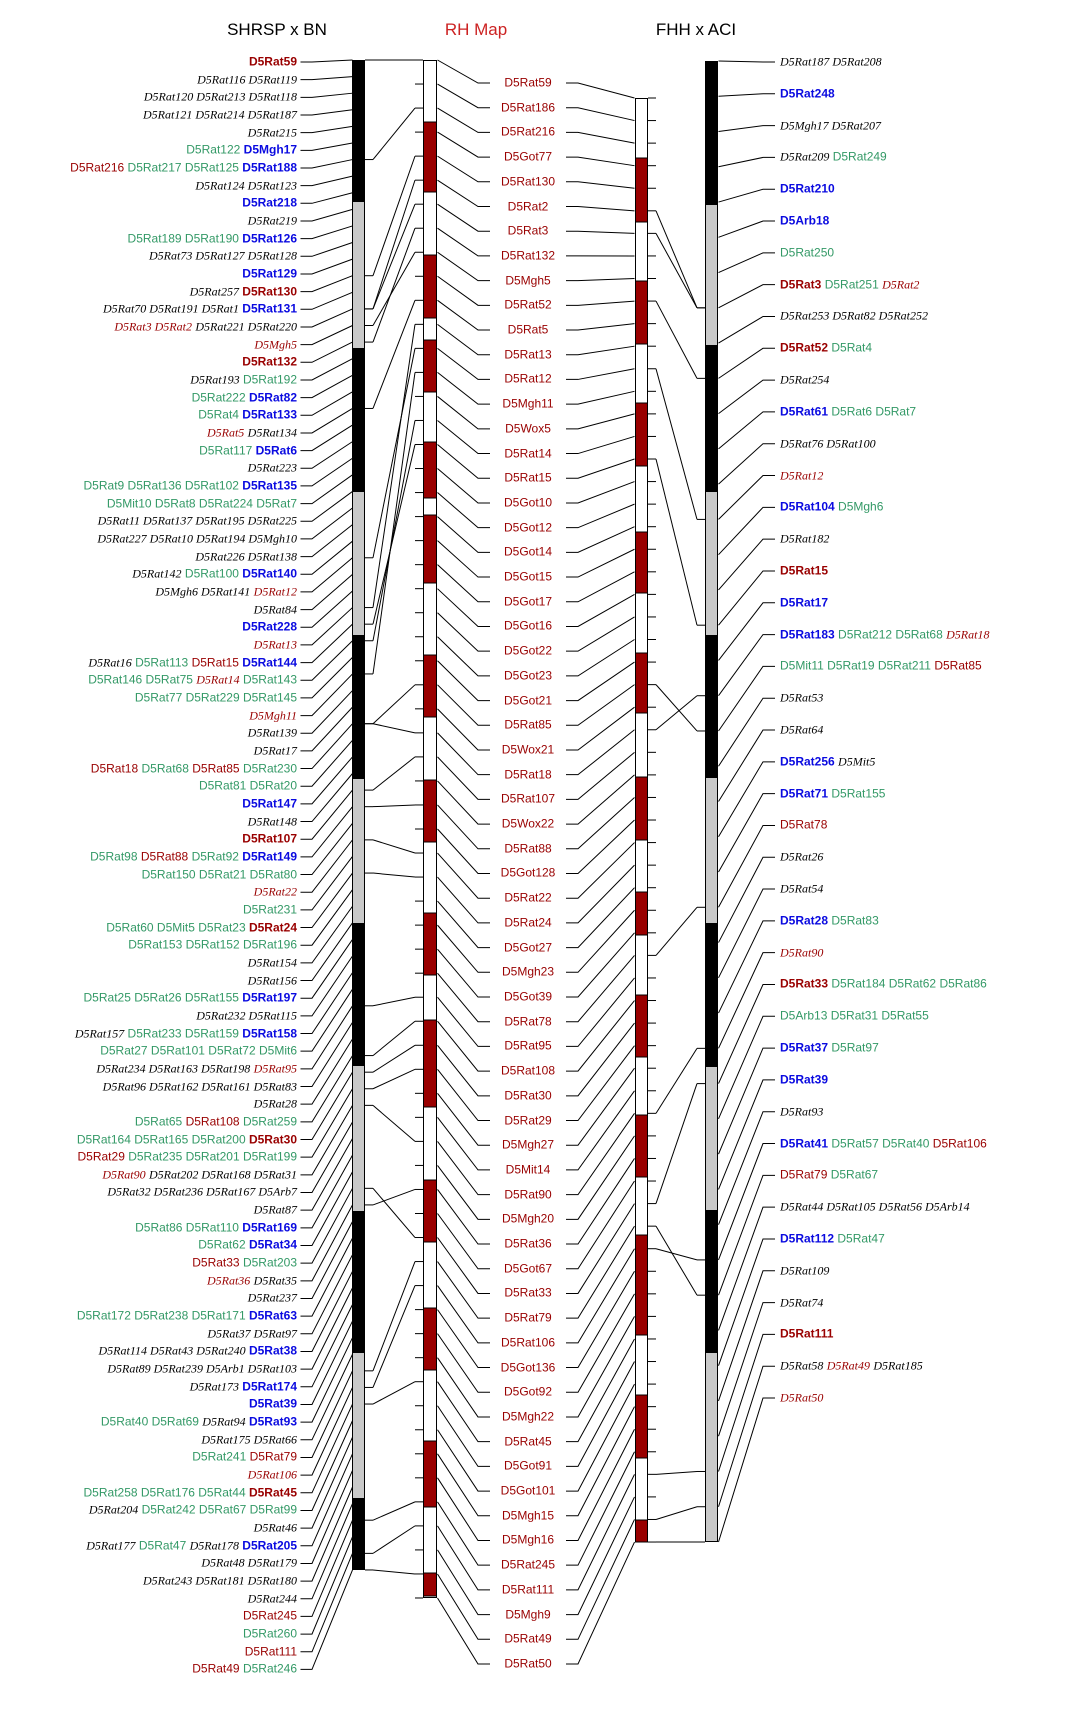 The width and height of the screenshot is (1091, 1732). I want to click on marker-name: D5Rat90, so click(802, 952).